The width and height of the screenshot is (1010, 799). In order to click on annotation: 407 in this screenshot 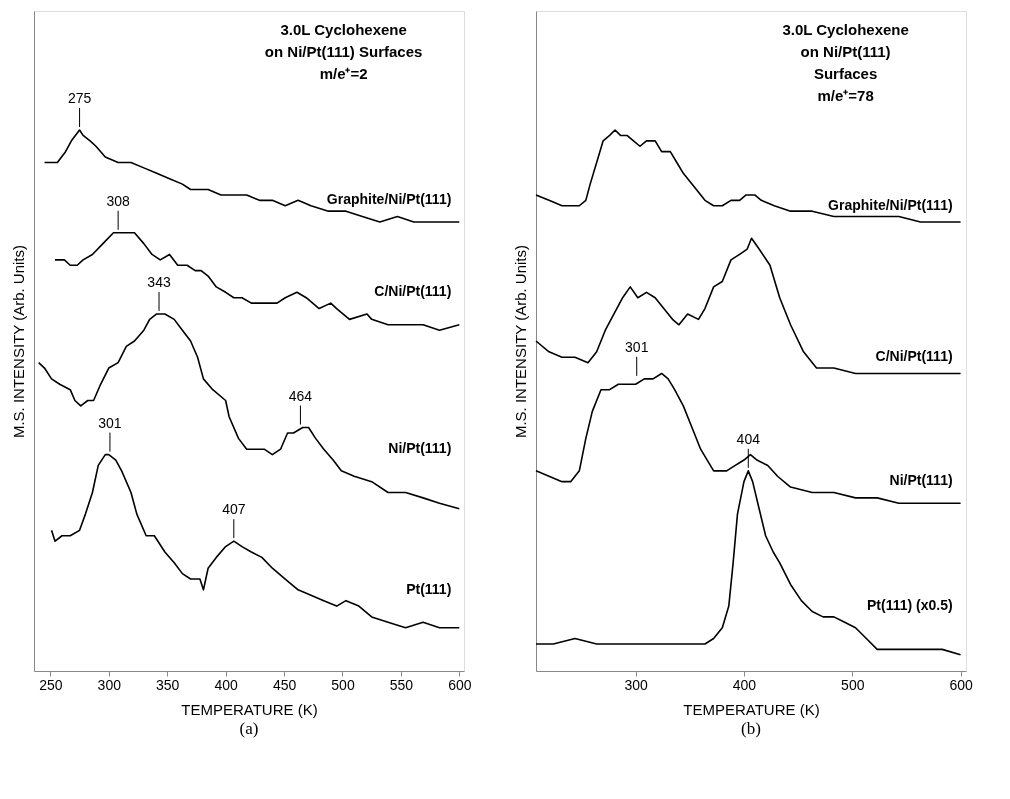, I will do `click(234, 509)`.